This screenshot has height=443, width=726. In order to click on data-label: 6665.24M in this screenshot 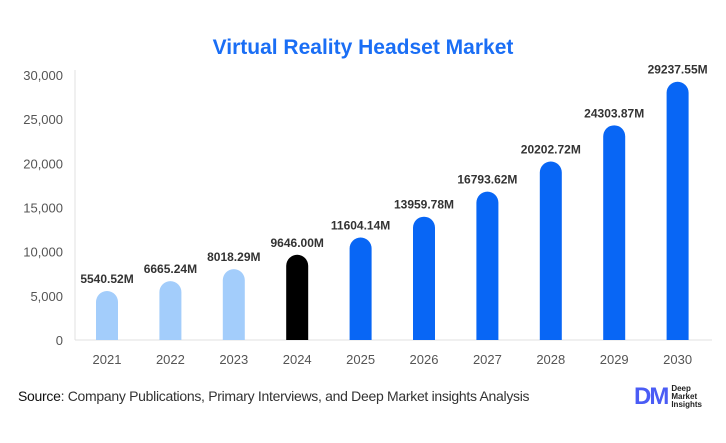, I will do `click(170, 269)`.